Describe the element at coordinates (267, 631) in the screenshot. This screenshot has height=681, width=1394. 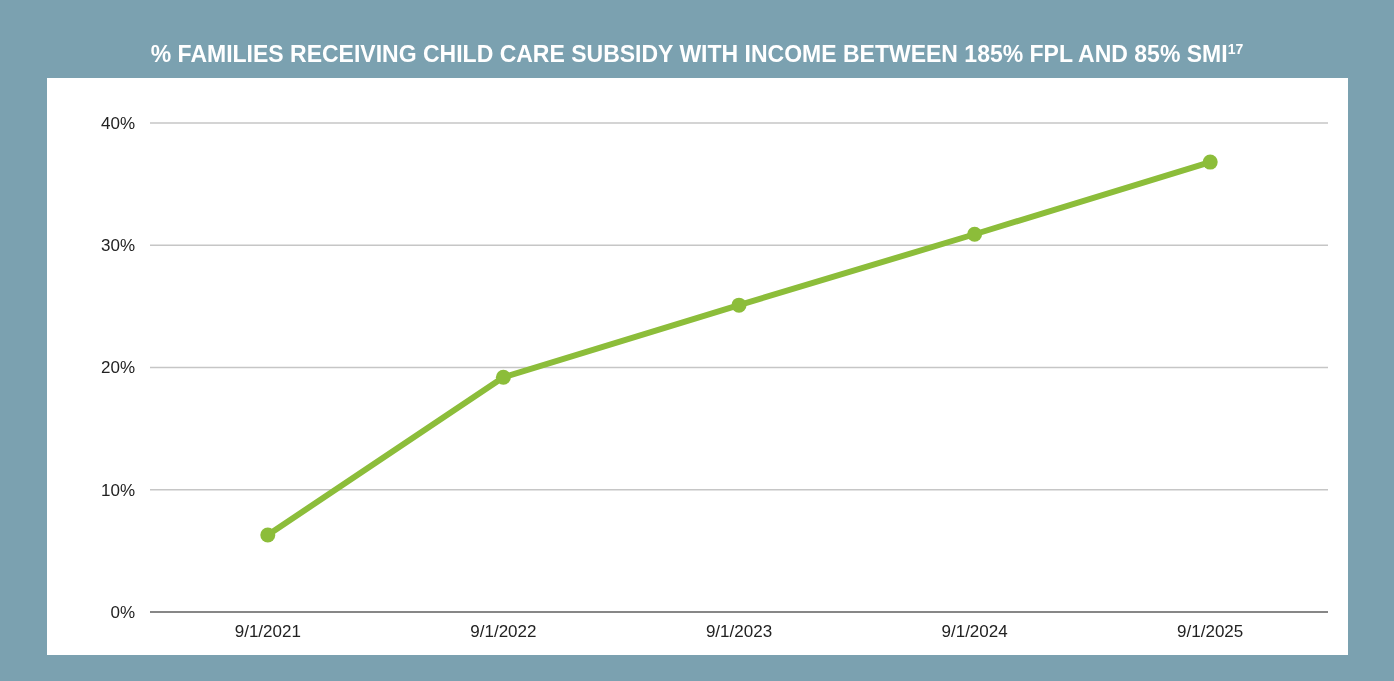
I see `x-tick-label: 9/1/2021` at that location.